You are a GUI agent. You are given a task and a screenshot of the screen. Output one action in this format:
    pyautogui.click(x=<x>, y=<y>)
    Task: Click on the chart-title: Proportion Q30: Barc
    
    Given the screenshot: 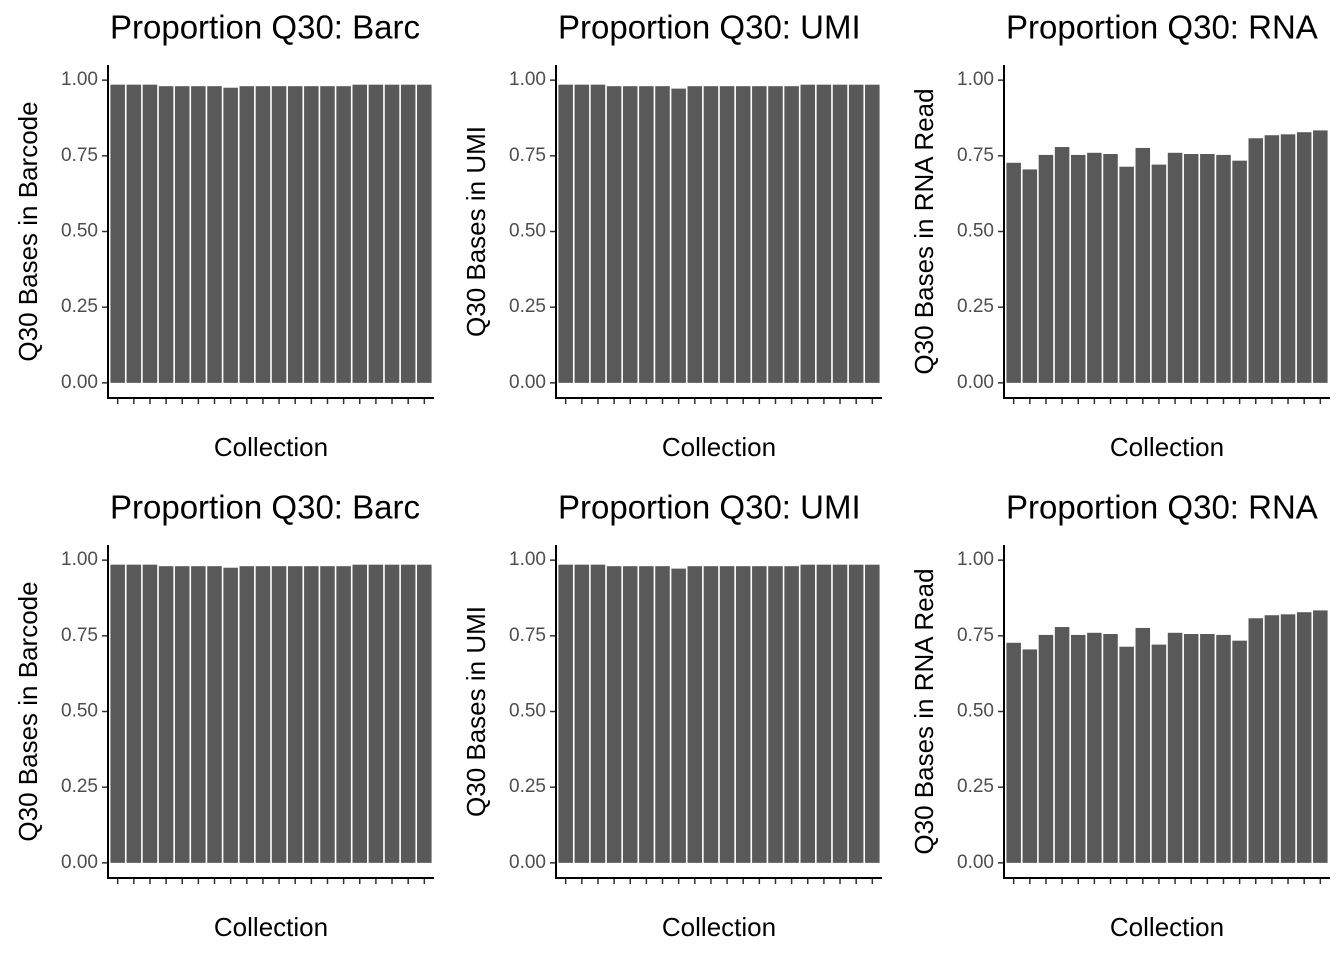 What is the action you would take?
    pyautogui.click(x=265, y=507)
    